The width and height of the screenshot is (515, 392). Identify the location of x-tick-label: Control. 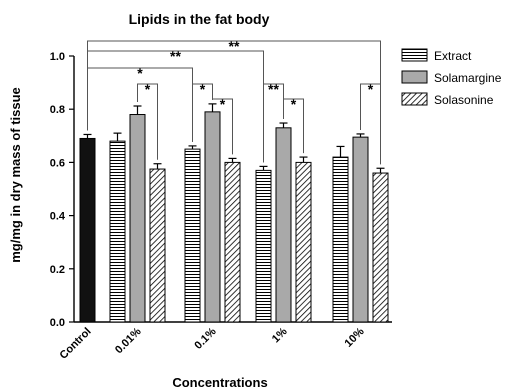
(75, 344).